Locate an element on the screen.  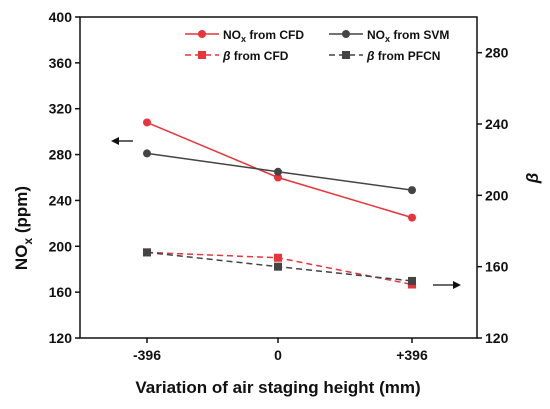
right-y-axis-title: β is located at coordinates (532, 179).